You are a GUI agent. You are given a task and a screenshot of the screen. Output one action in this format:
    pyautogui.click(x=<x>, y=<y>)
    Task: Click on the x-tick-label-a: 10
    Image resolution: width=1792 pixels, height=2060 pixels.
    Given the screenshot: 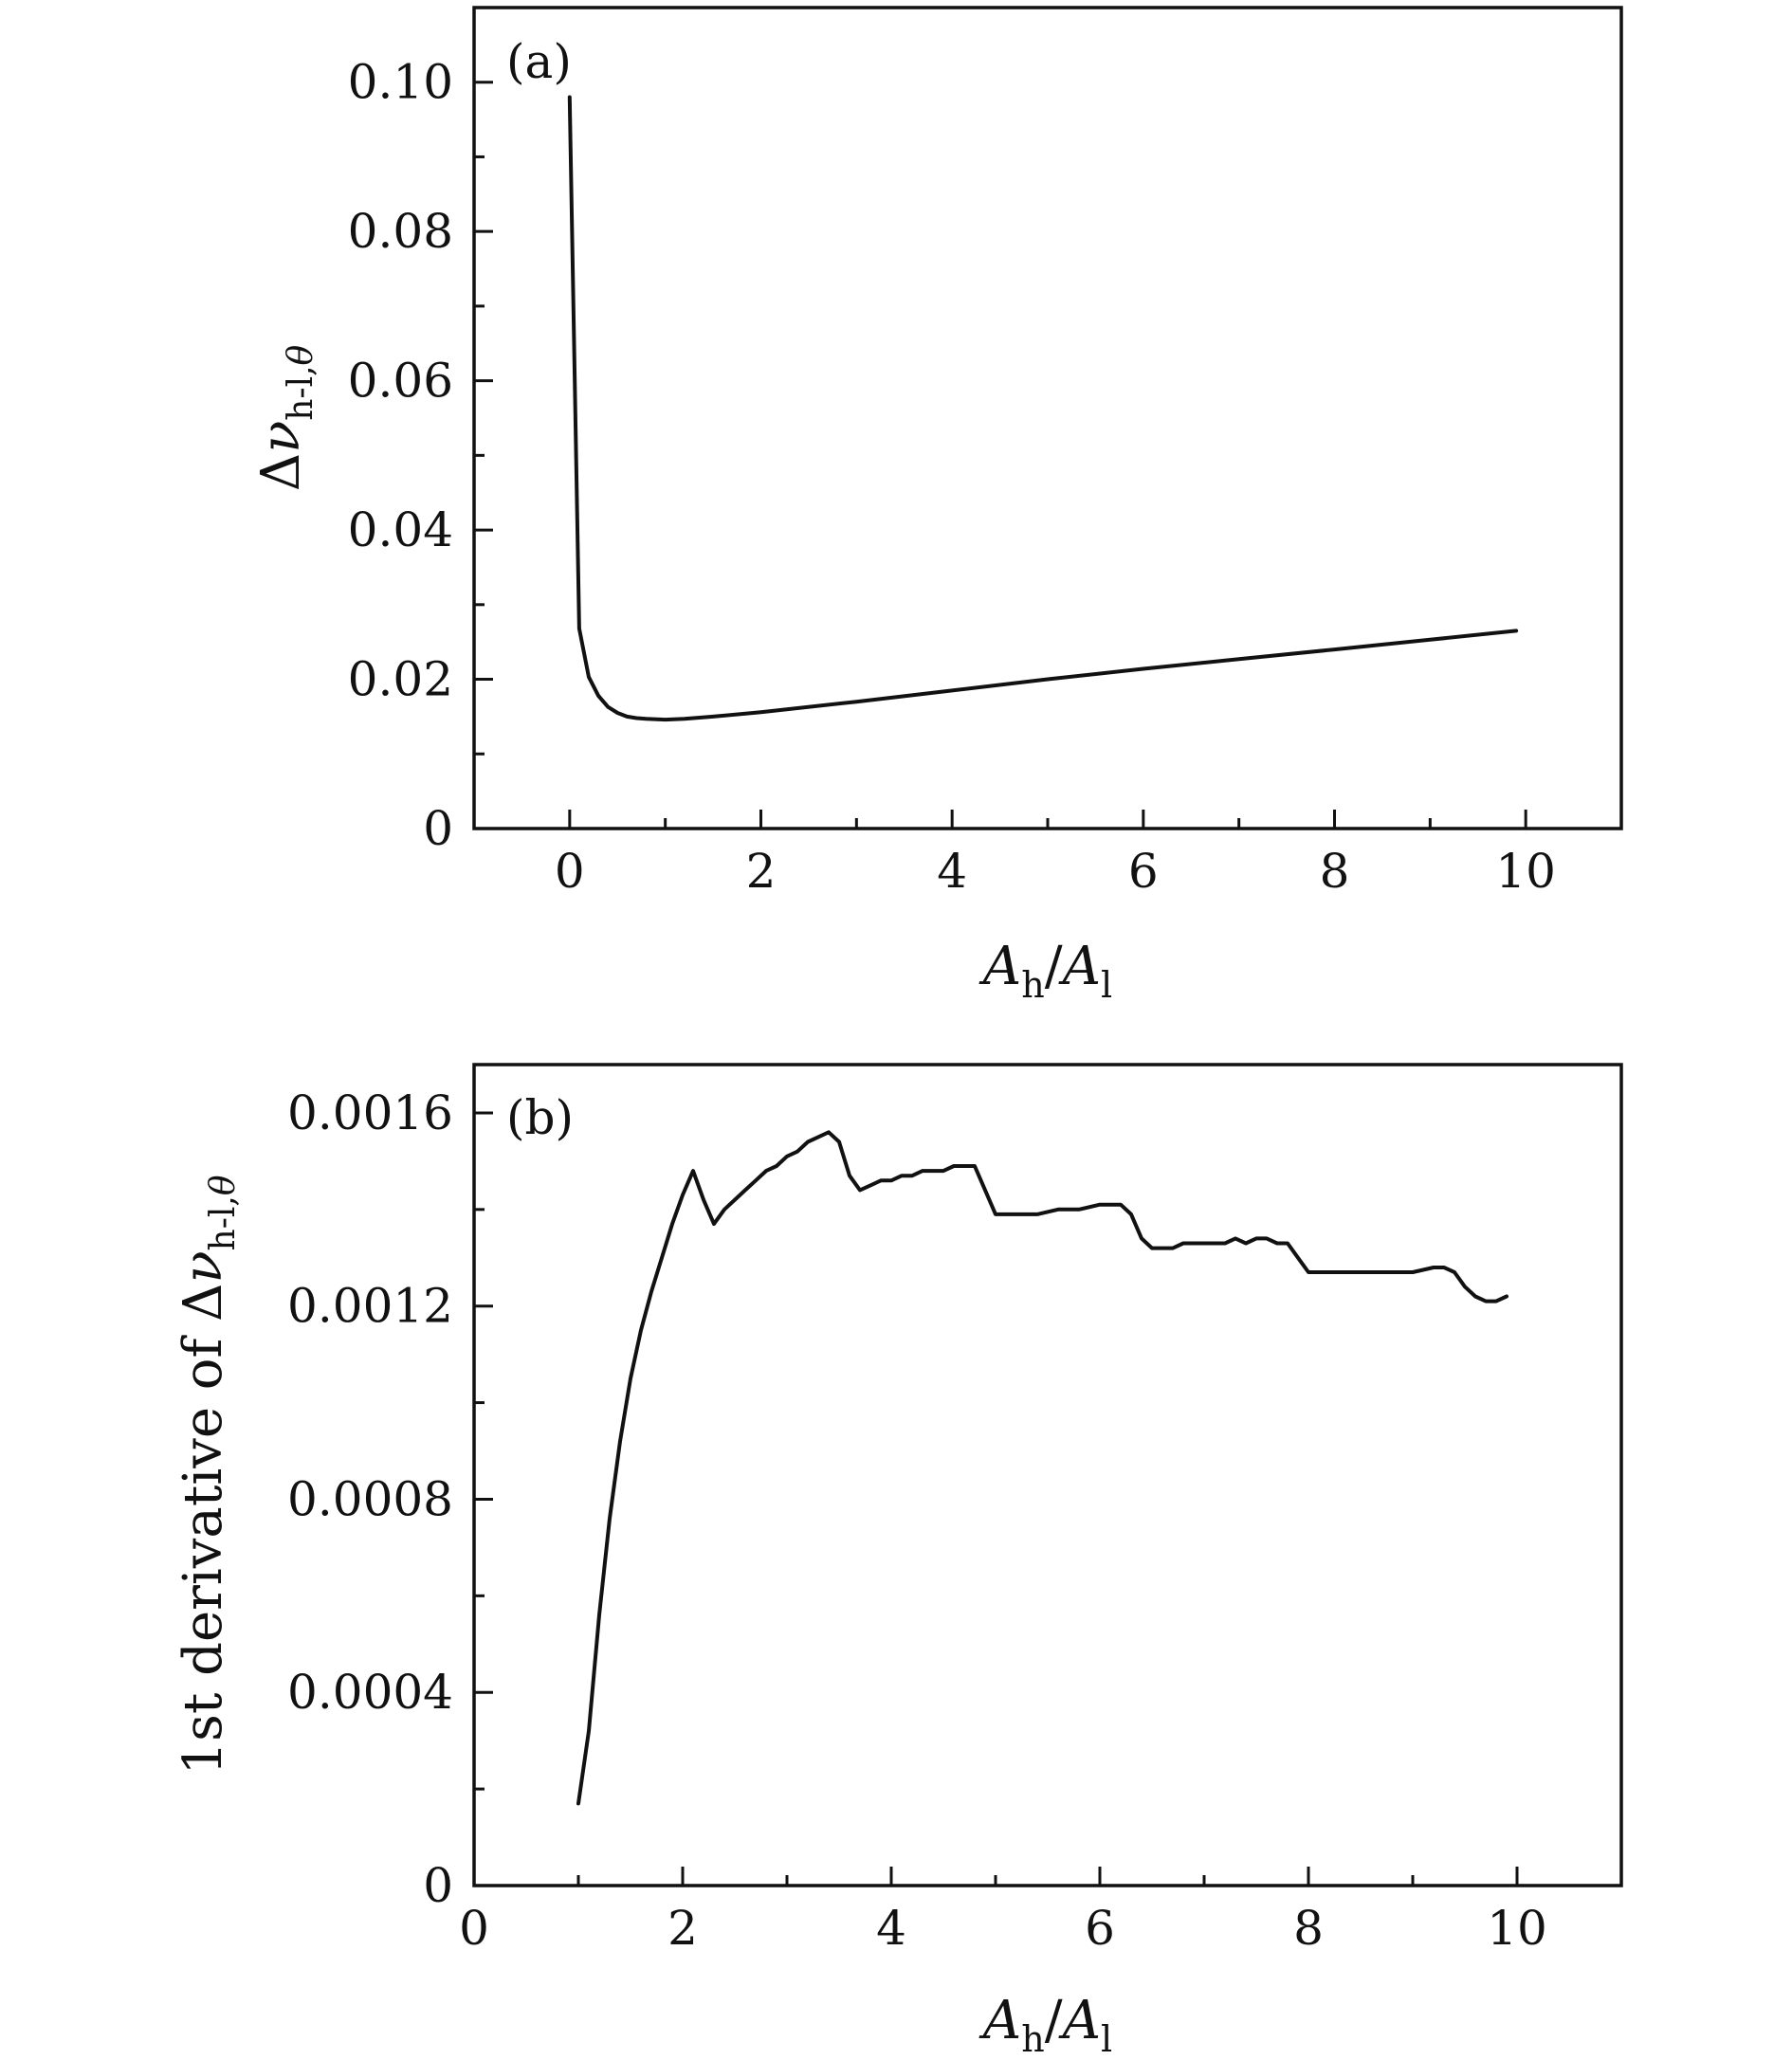 What is the action you would take?
    pyautogui.click(x=1525, y=871)
    